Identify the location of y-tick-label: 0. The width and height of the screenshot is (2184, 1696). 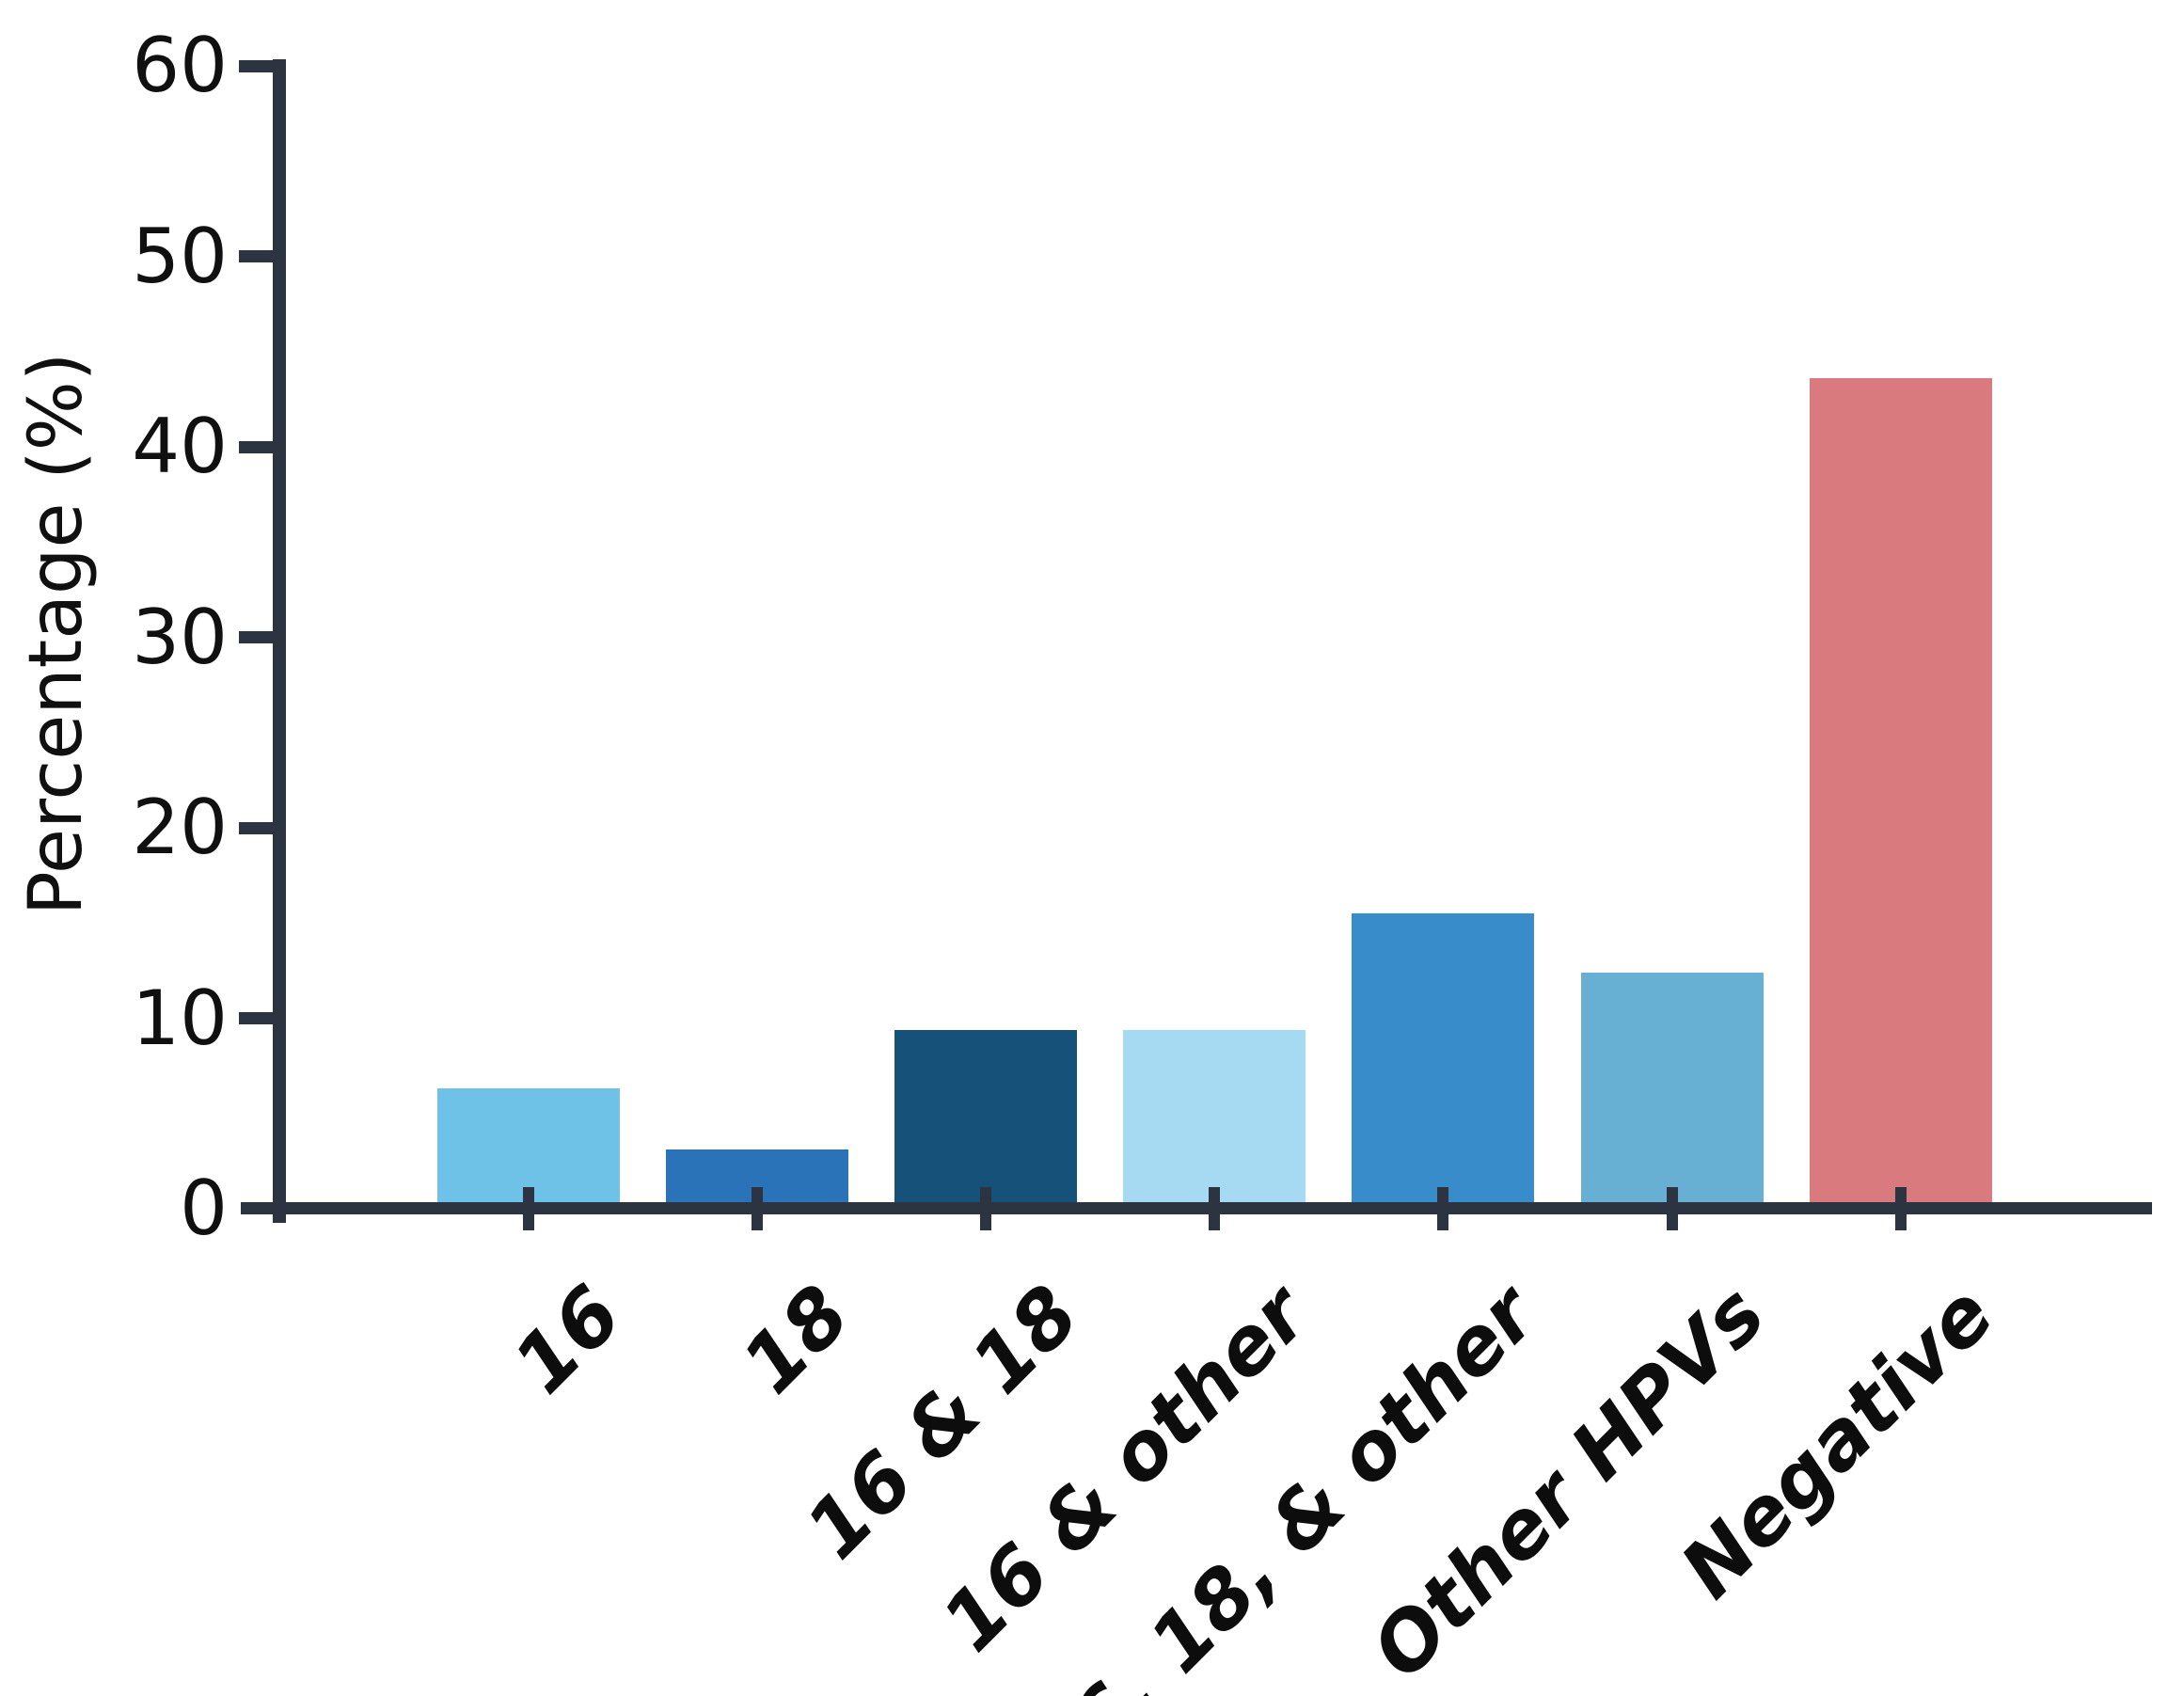
(204, 1209).